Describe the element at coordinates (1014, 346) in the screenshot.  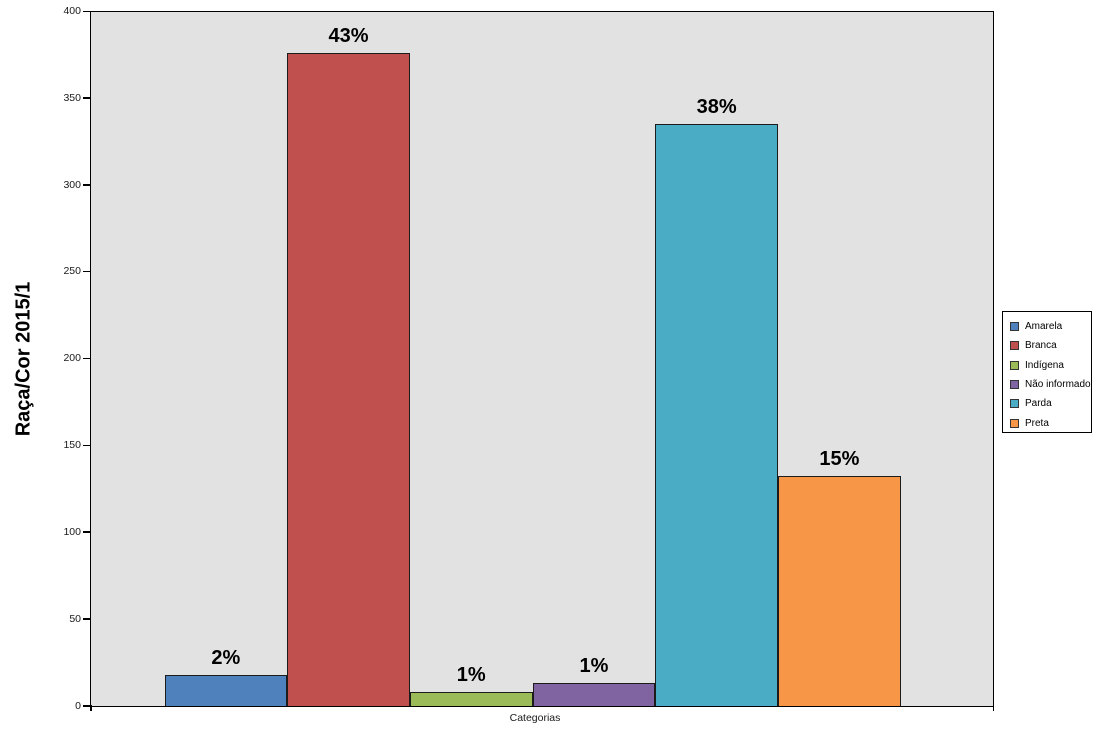
I see `legend-swatch-branca` at that location.